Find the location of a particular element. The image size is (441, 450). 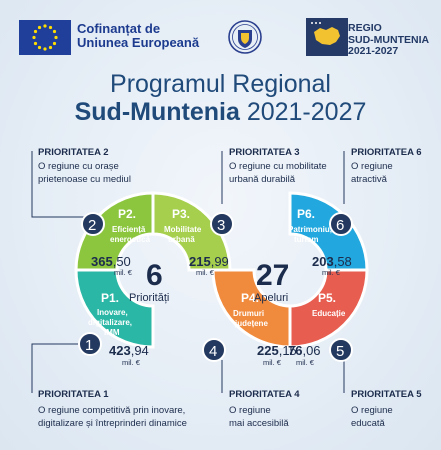

connector-p2 is located at coordinates (57, 184).